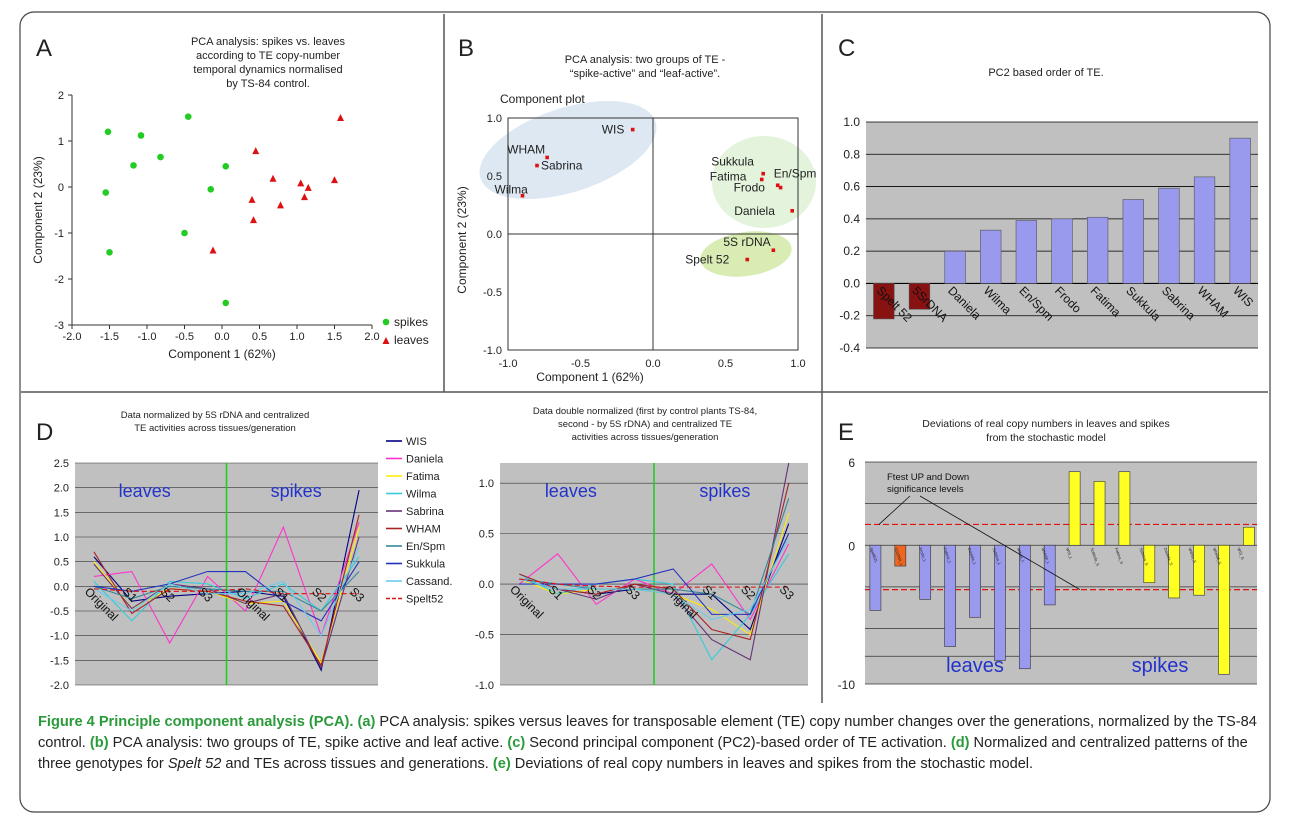  Describe the element at coordinates (923, 555) in the screenshot. I see `panel-e-category-label: Frodo_L` at that location.